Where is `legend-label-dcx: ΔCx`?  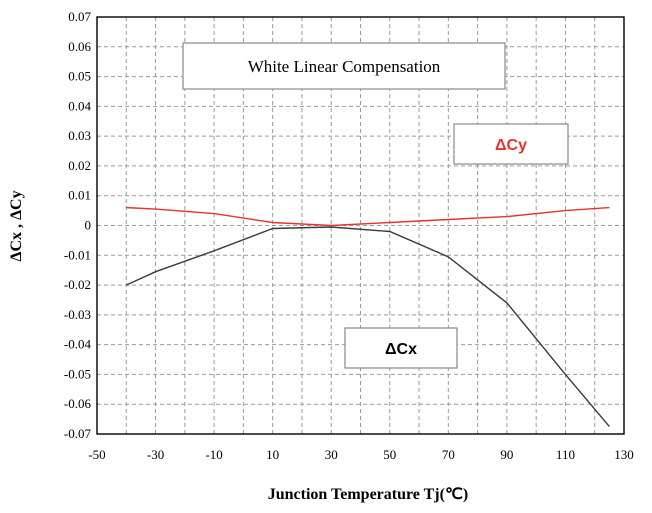 legend-label-dcx: ΔCx is located at coordinates (401, 349).